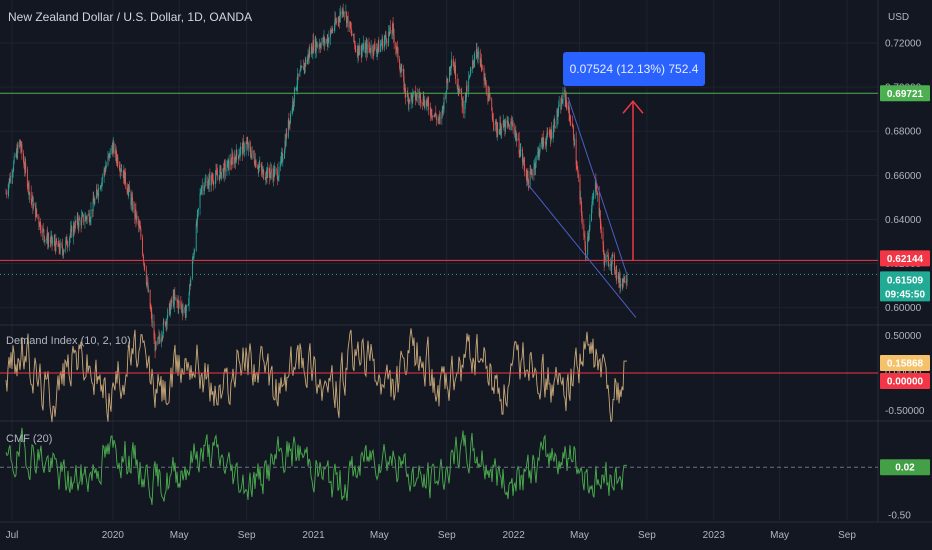  I want to click on price-range-measurement: 0.07524 (12.13%) 752.4, so click(634, 69).